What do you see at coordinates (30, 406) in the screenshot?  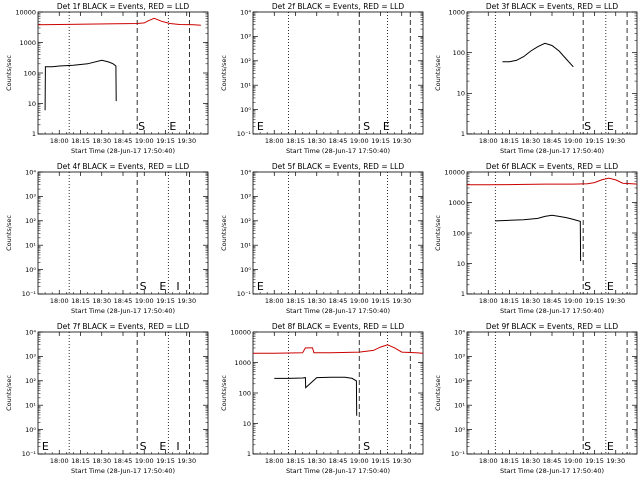 I see `y-tick-label: 10¹` at bounding box center [30, 406].